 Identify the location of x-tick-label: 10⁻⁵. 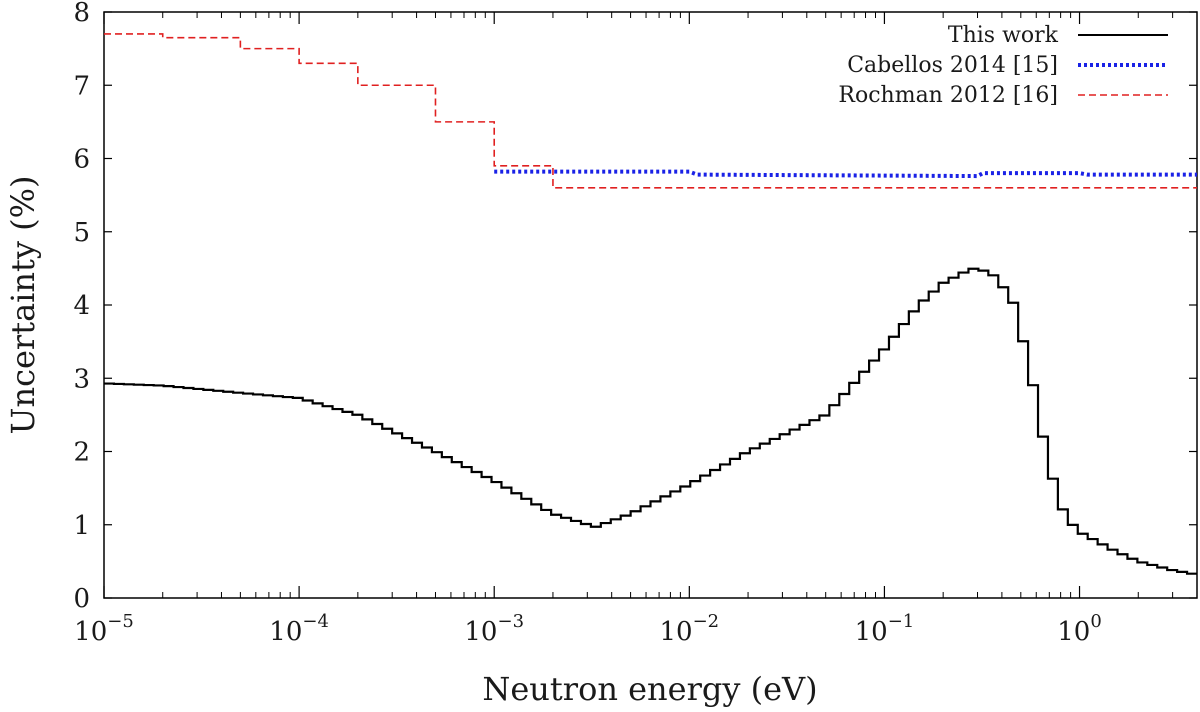
(104, 629).